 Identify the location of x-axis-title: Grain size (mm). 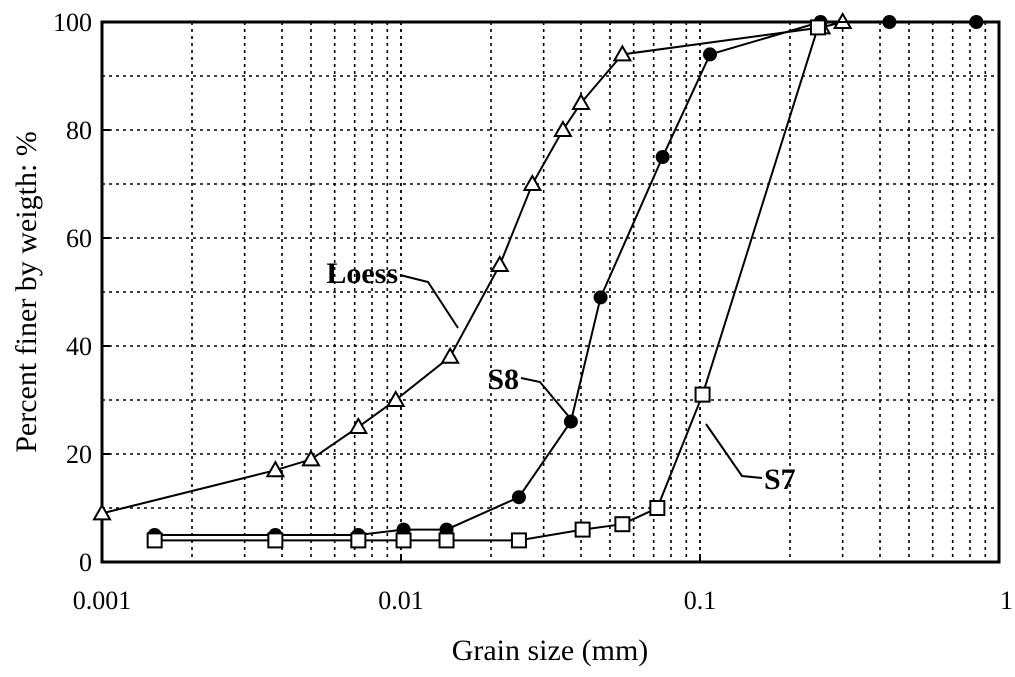
(550, 650).